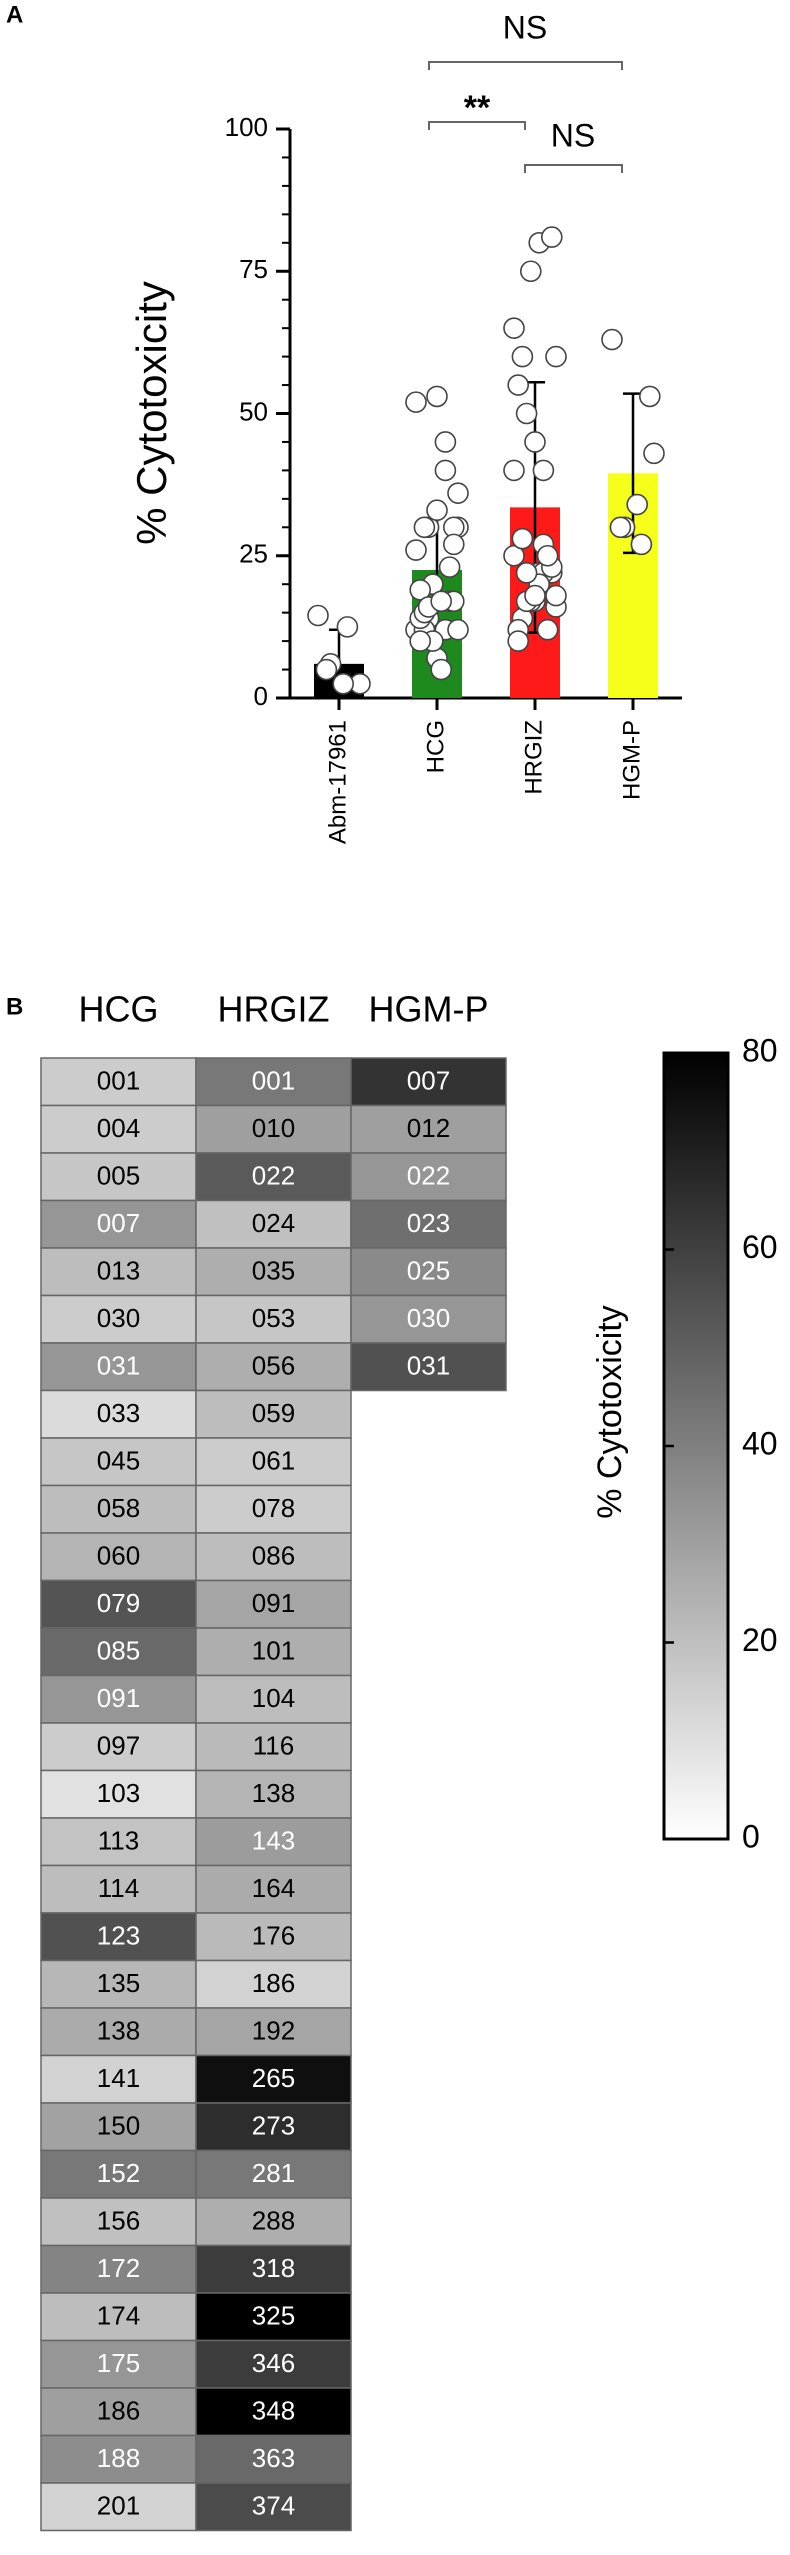  I want to click on significance-bracket, so click(525, 65).